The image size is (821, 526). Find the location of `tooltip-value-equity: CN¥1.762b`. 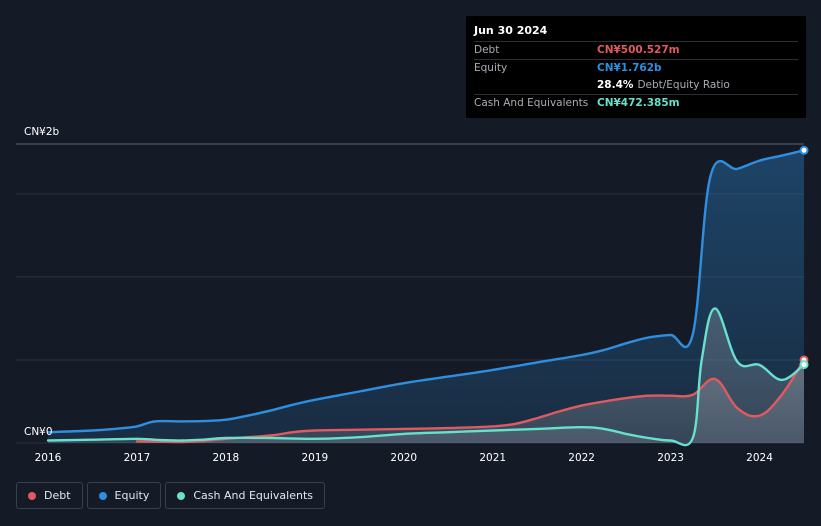

tooltip-value-equity: CN¥1.762b is located at coordinates (629, 68).